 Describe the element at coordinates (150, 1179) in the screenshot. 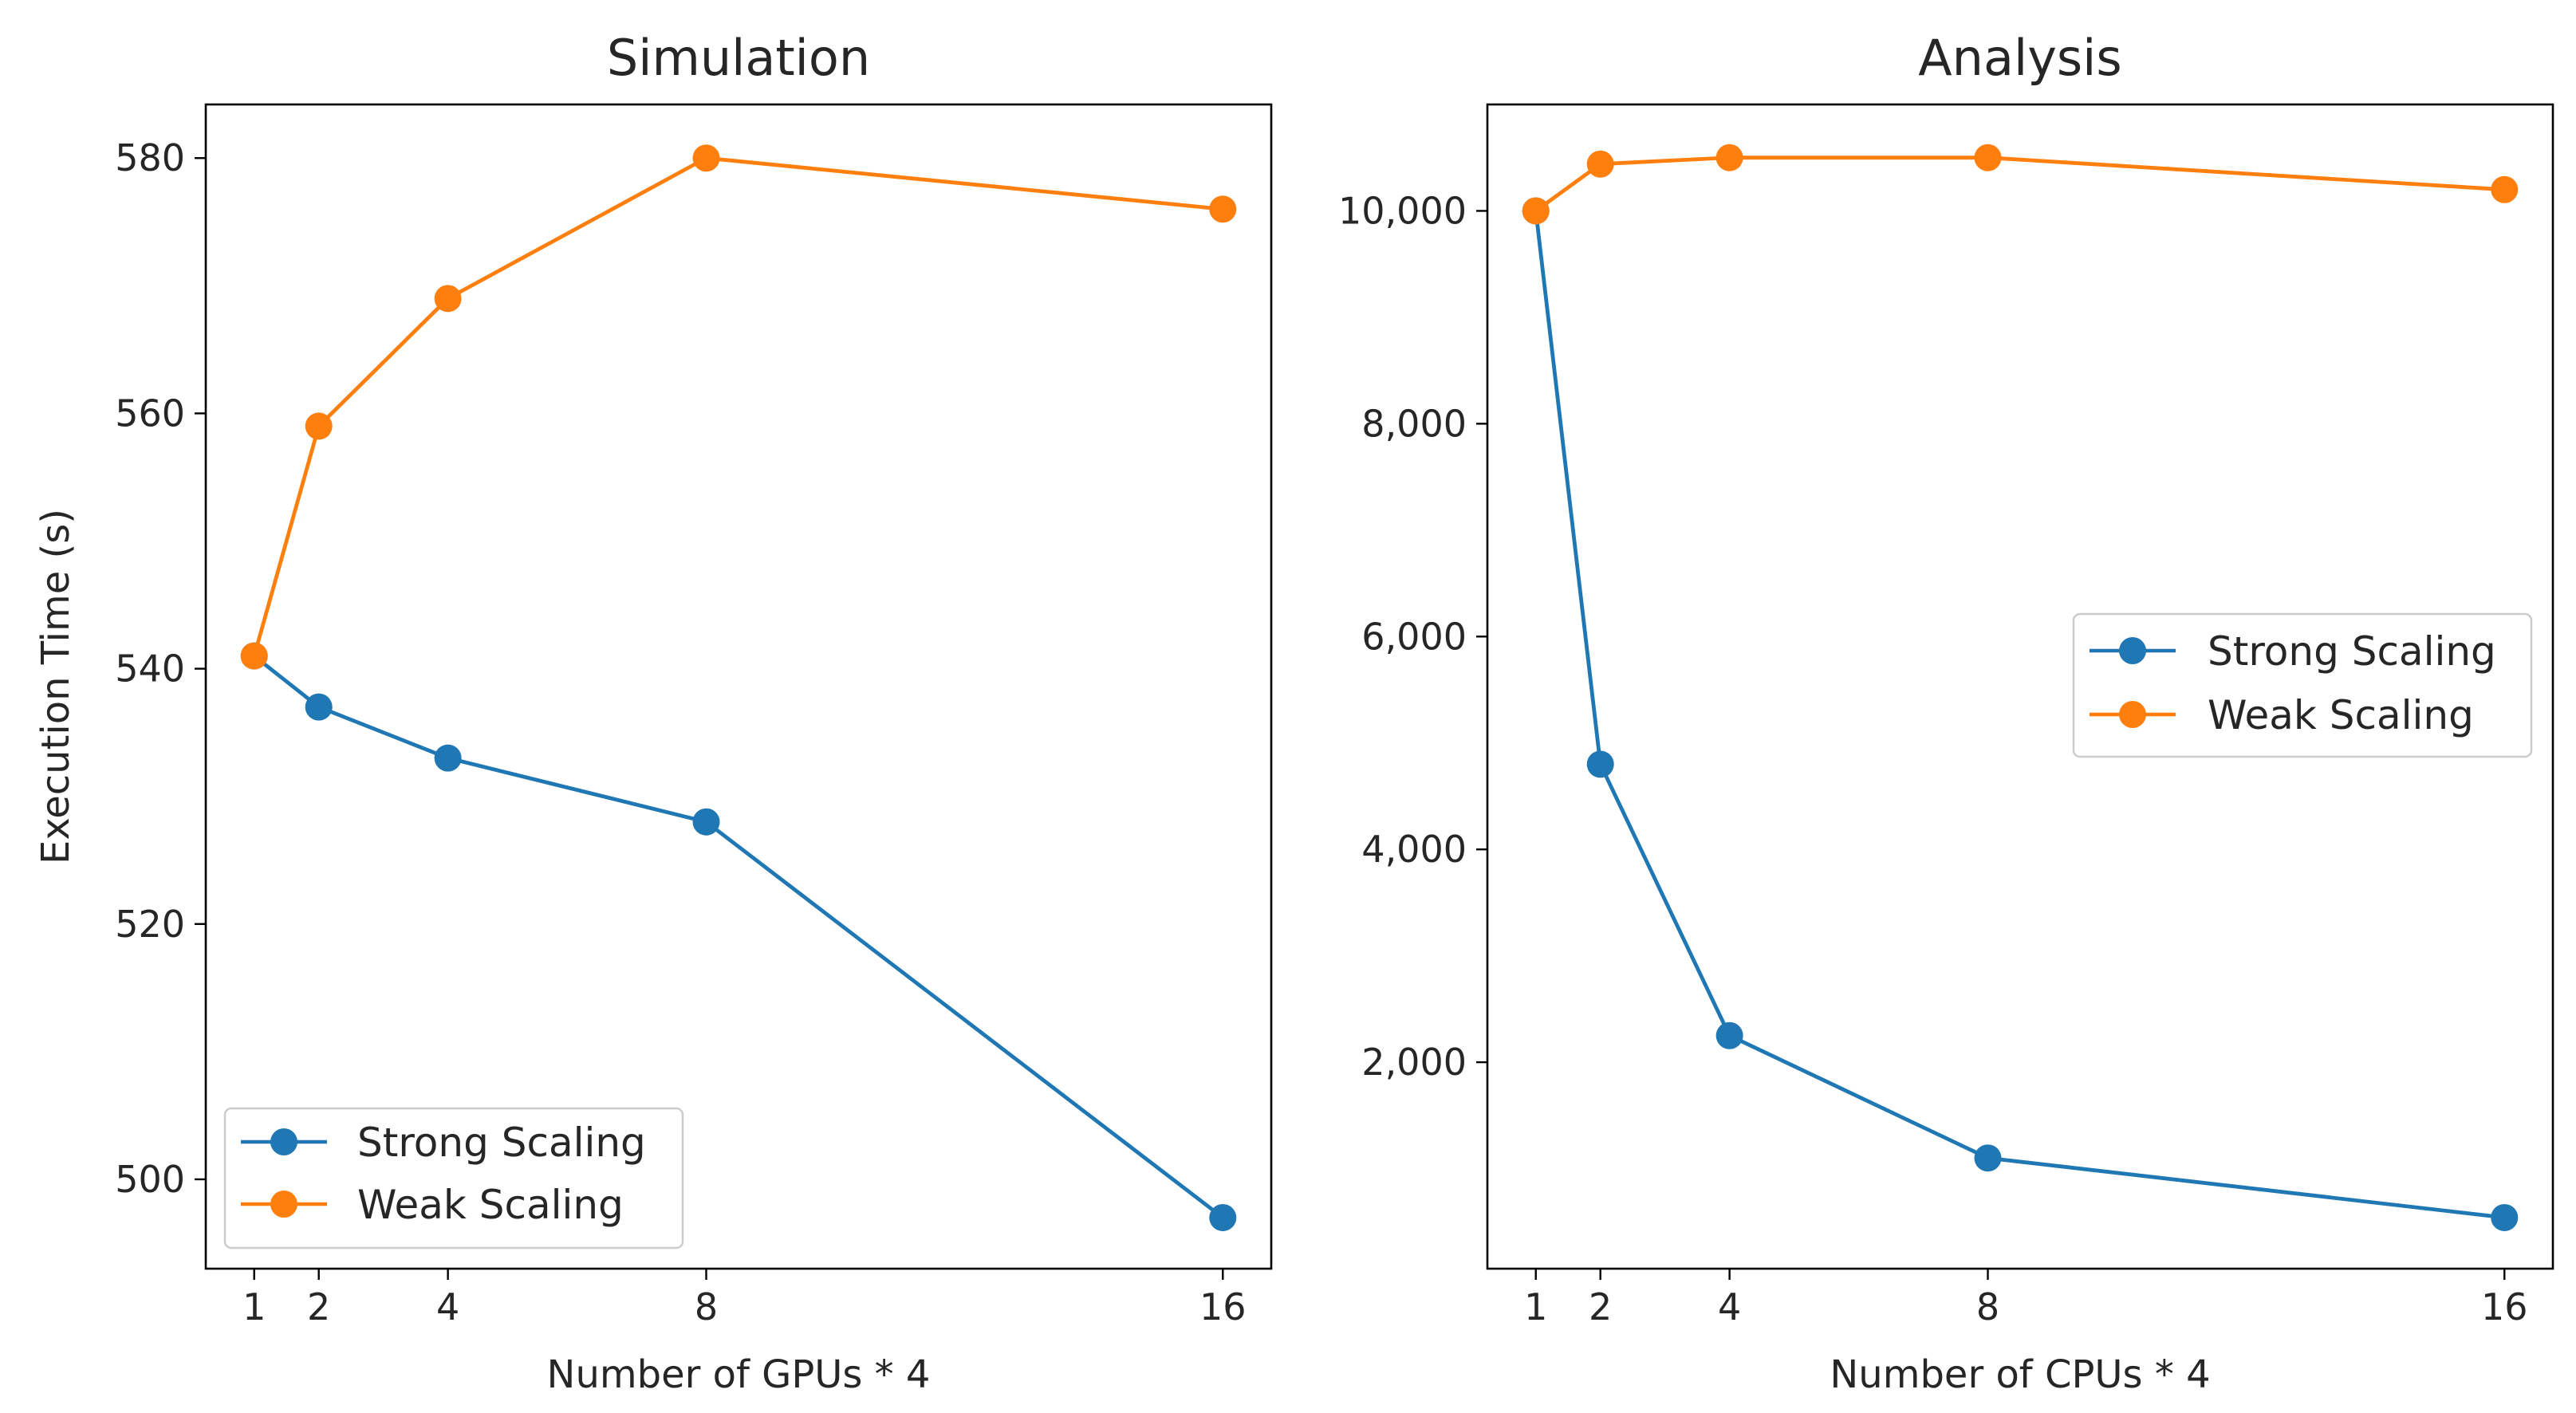

I see `y-tick-label: 500` at that location.